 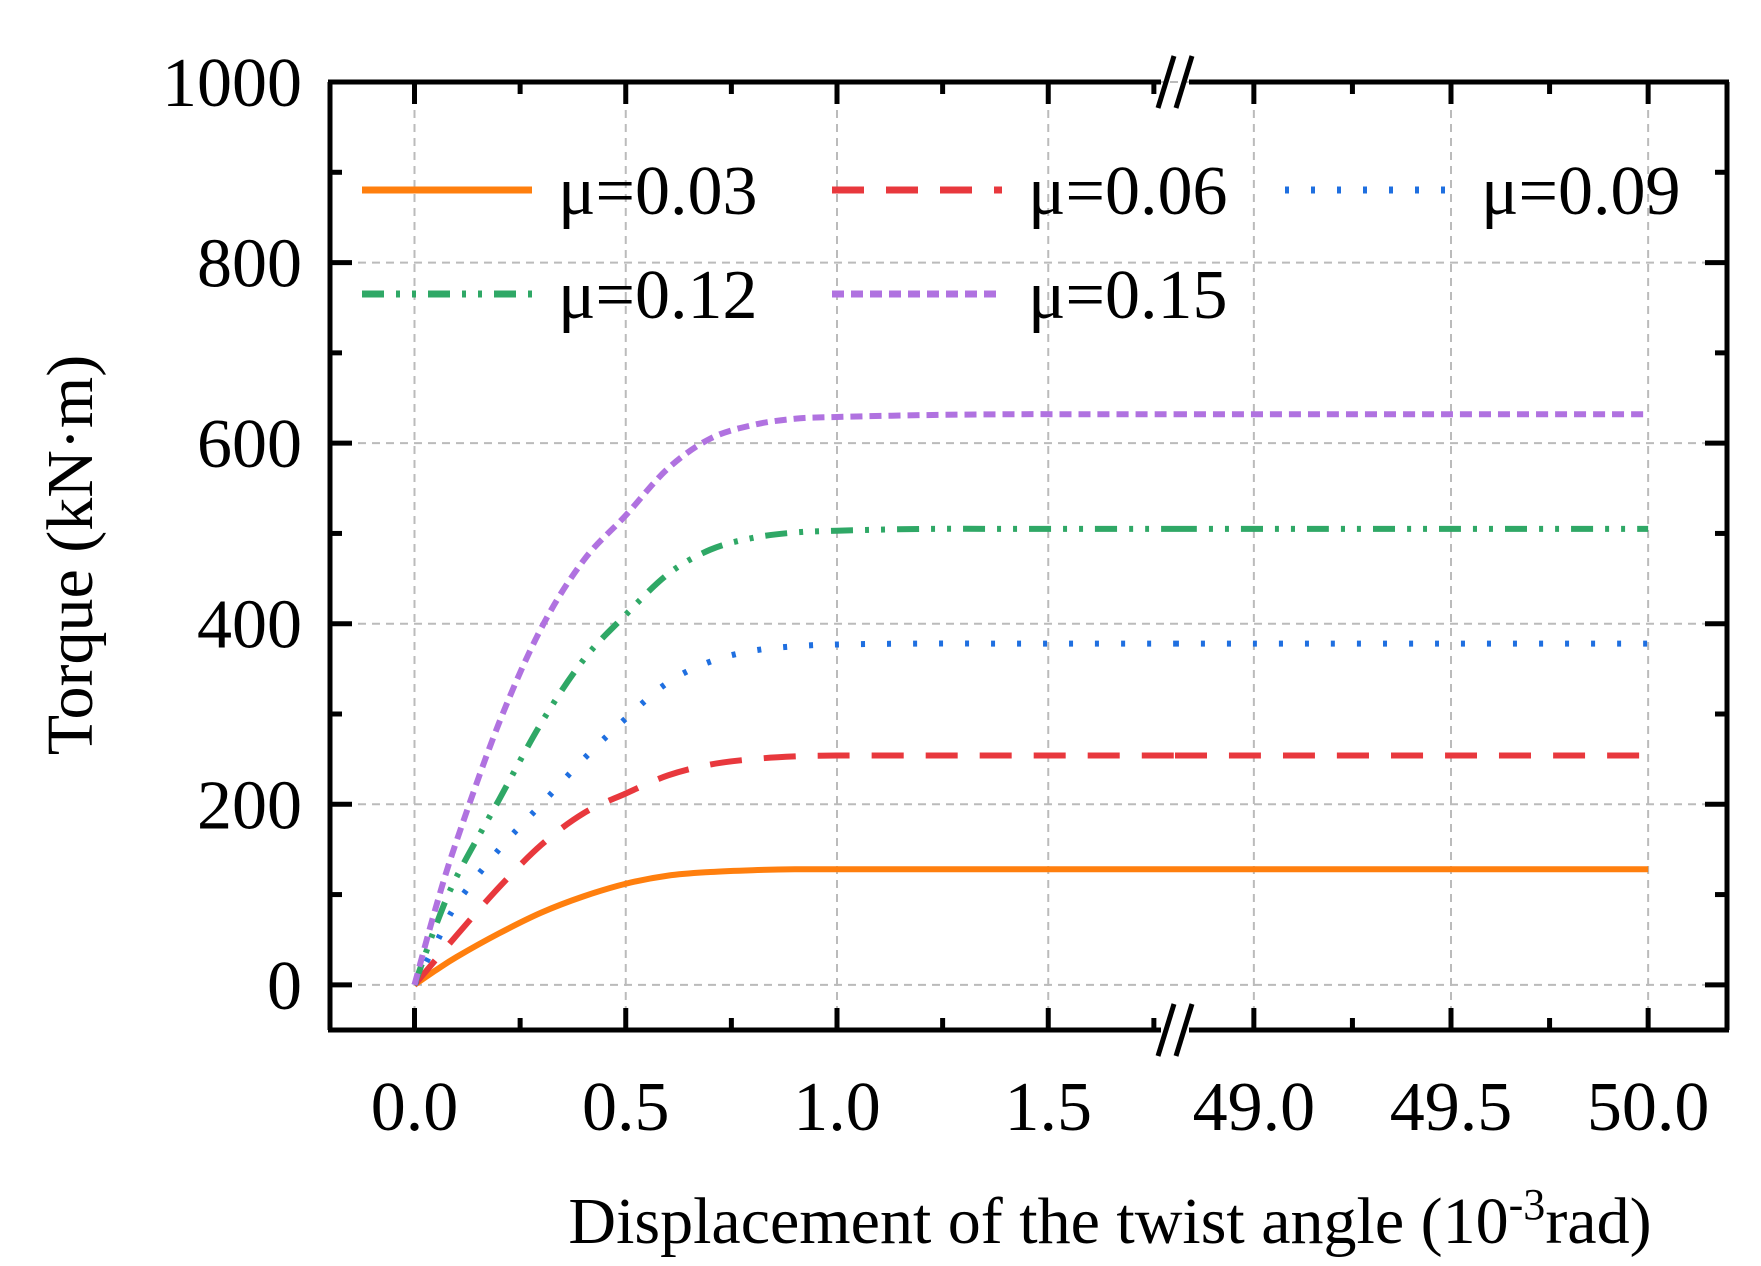 What do you see at coordinates (1527, 1204) in the screenshot?
I see `x-axis-title-exponent: -3` at bounding box center [1527, 1204].